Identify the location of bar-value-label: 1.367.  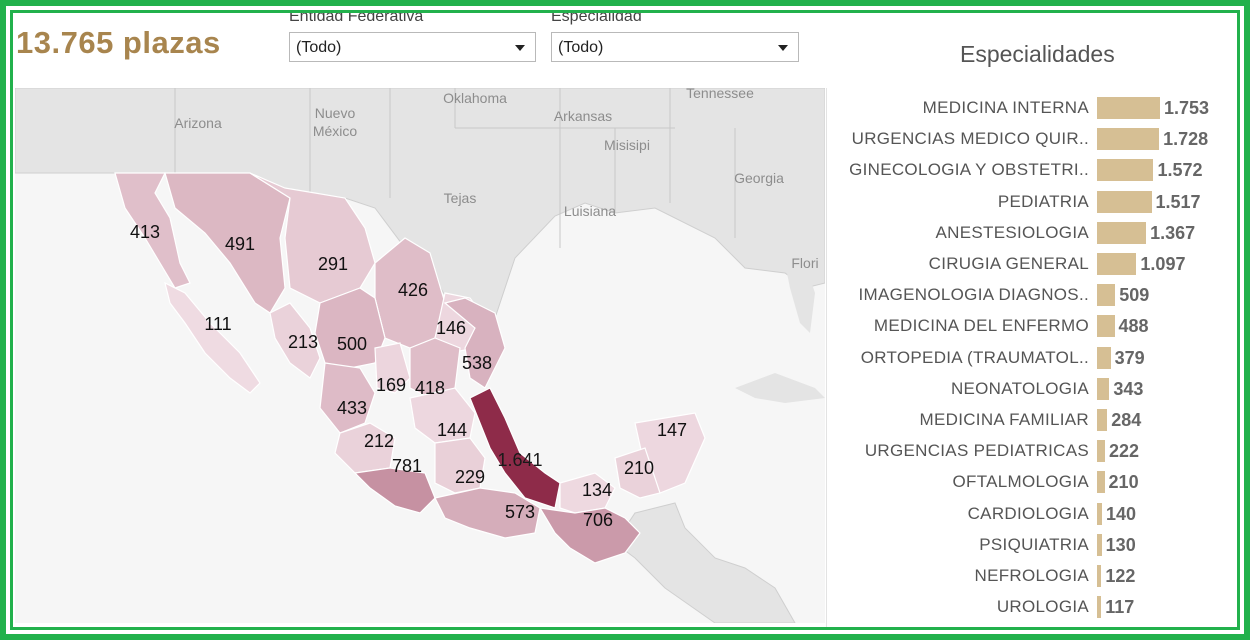
(1173, 232).